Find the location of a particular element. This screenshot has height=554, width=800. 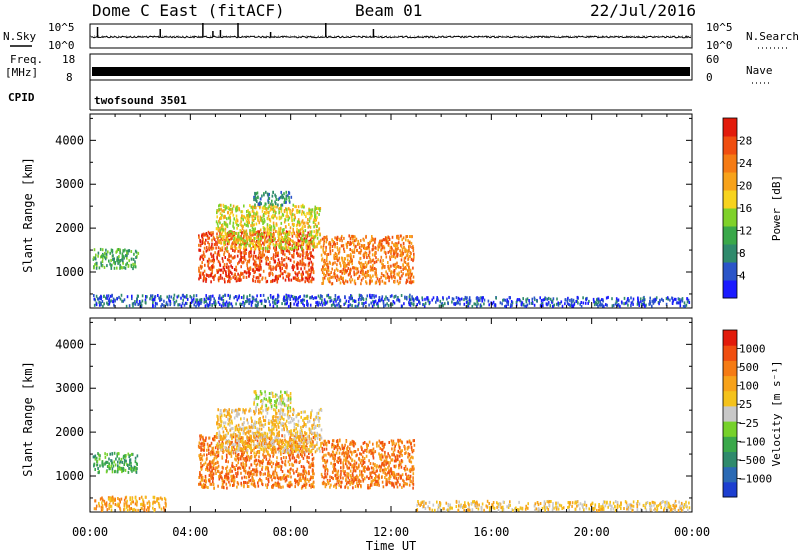

colorbar-tick-label: 16 is located at coordinates (745, 208).